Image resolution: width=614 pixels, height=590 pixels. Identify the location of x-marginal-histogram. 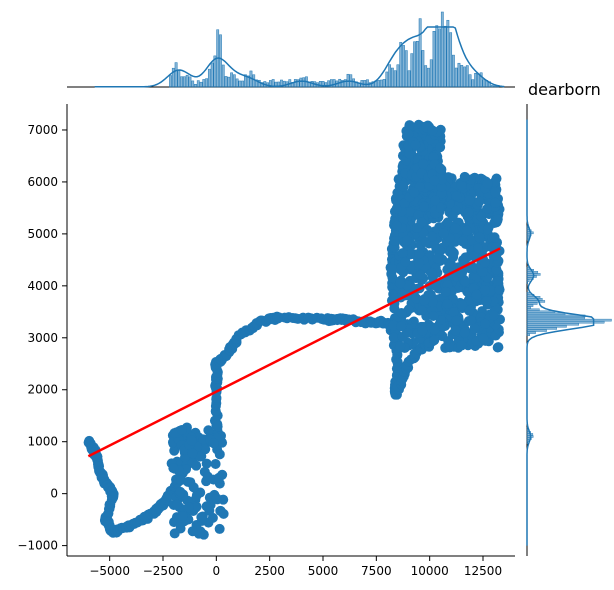
(291, 49).